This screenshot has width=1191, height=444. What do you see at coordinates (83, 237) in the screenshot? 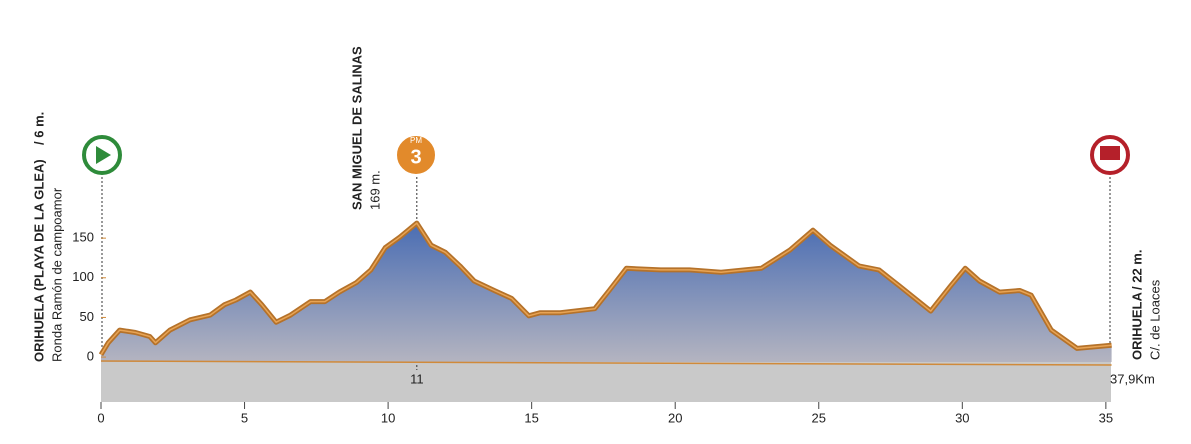
I see `y-tick-label: 150` at bounding box center [83, 237].